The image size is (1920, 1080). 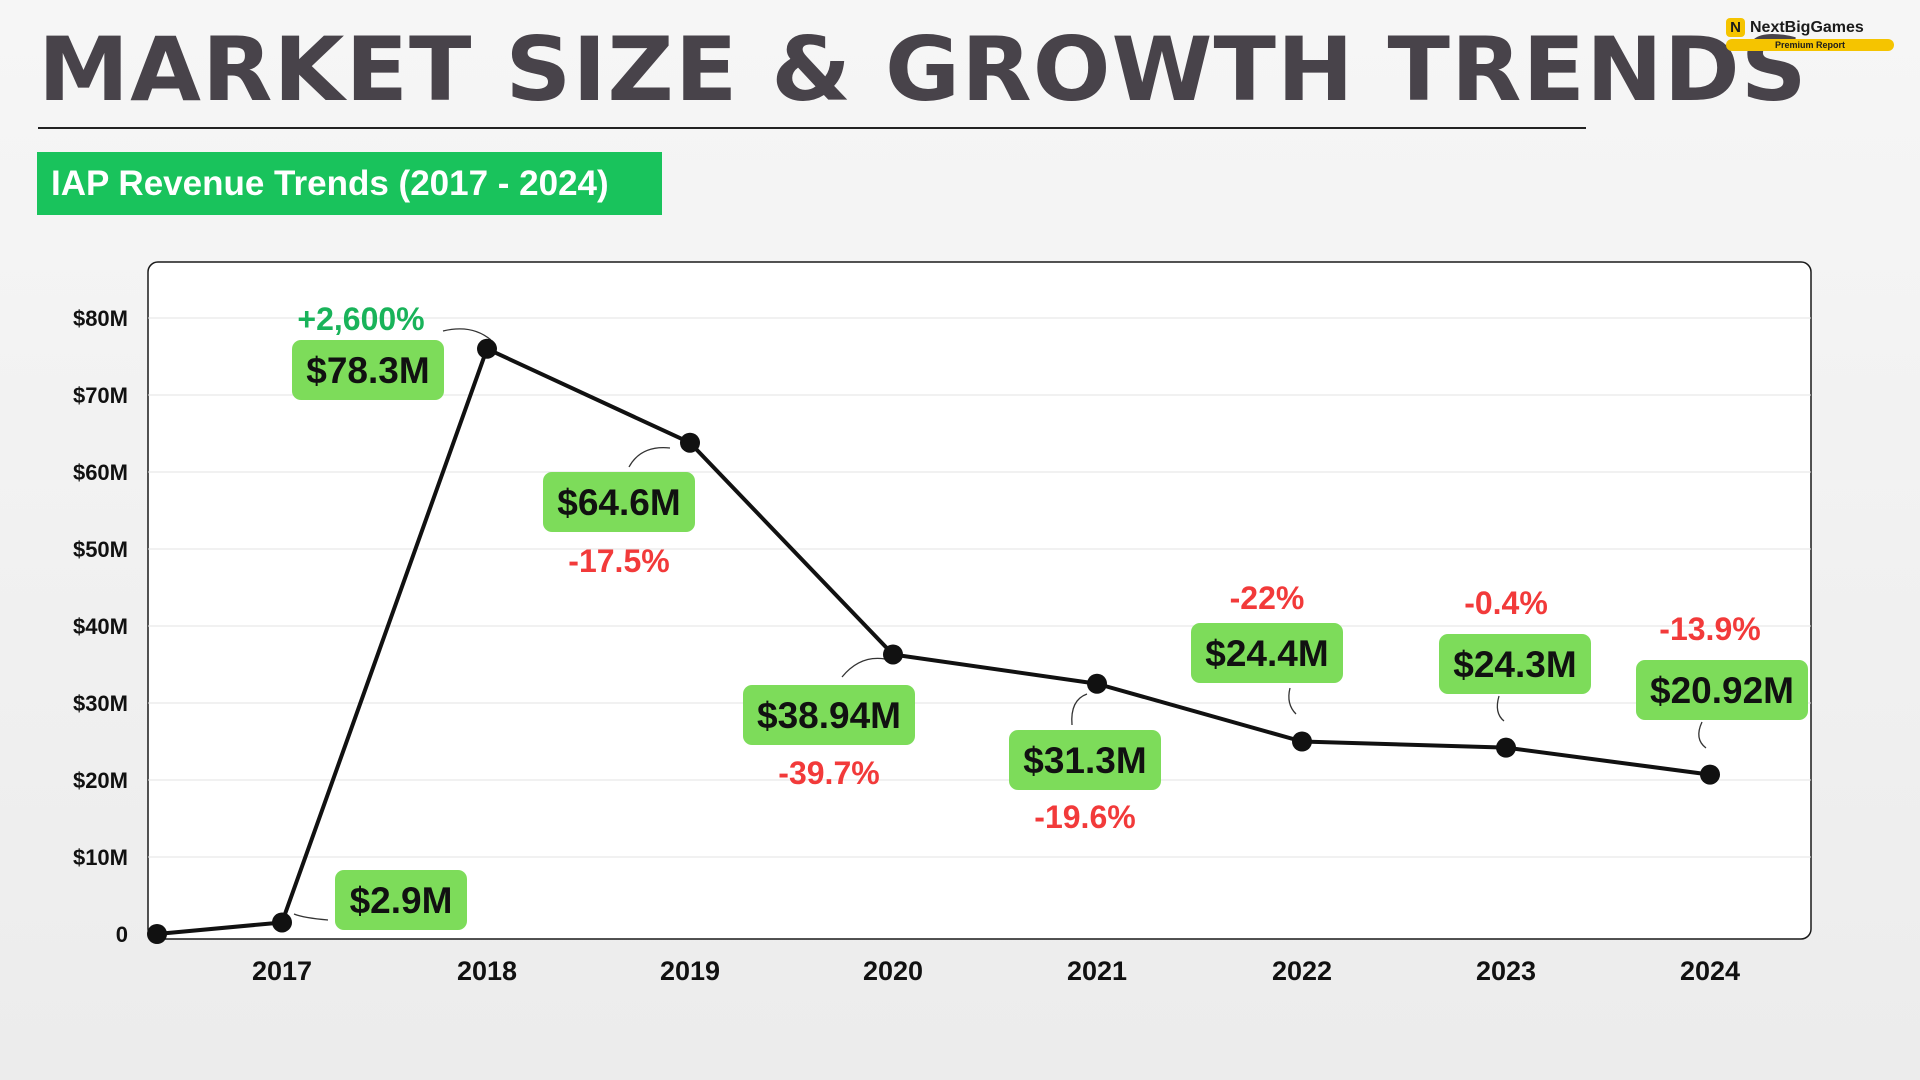 I want to click on value-label: $78.3M, so click(x=367, y=370).